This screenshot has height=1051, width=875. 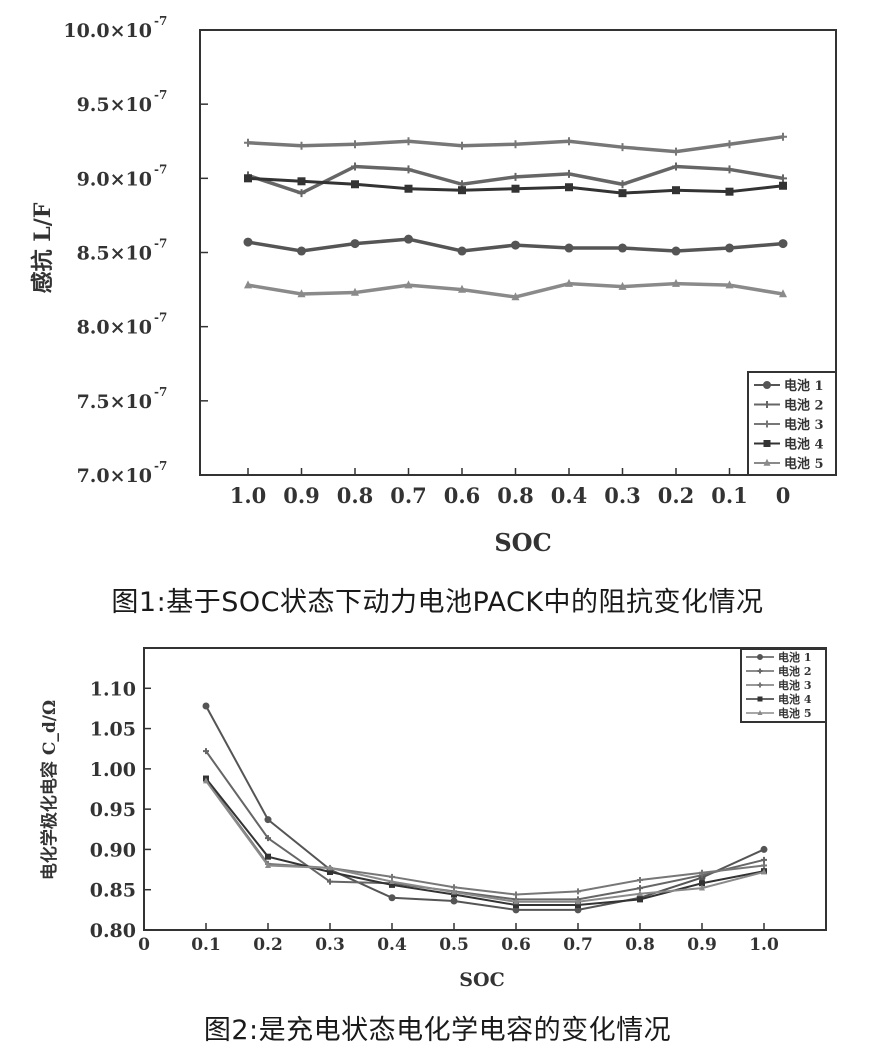 What do you see at coordinates (437, 602) in the screenshot?
I see `figure-1-caption: 图1:基于SOC状态下动力电池PACK中的阻抗变化情况` at bounding box center [437, 602].